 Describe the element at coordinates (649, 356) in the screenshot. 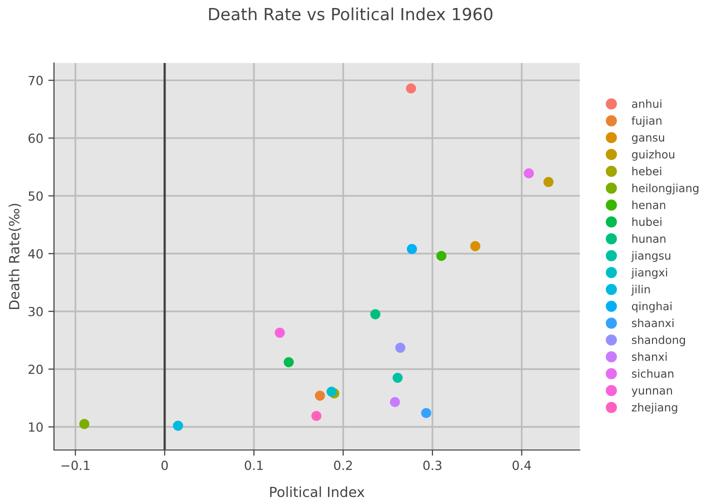

I see `legend-label: shanxi` at that location.